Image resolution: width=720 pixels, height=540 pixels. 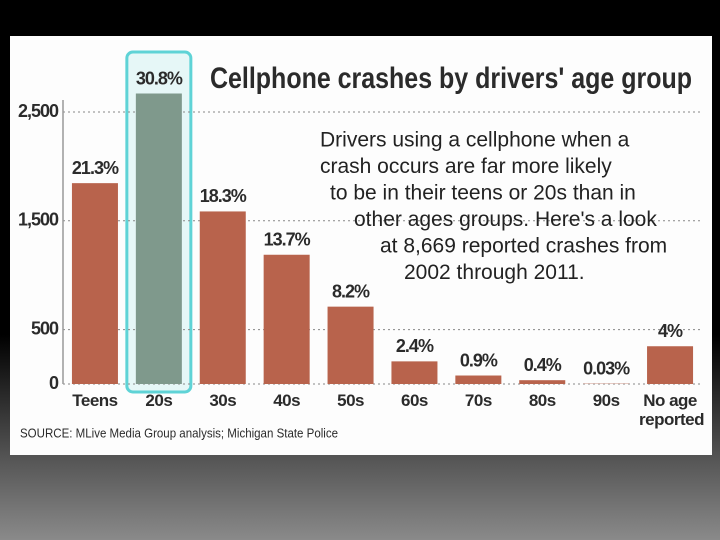 What do you see at coordinates (95, 400) in the screenshot?
I see `x-tick-label: Teens` at bounding box center [95, 400].